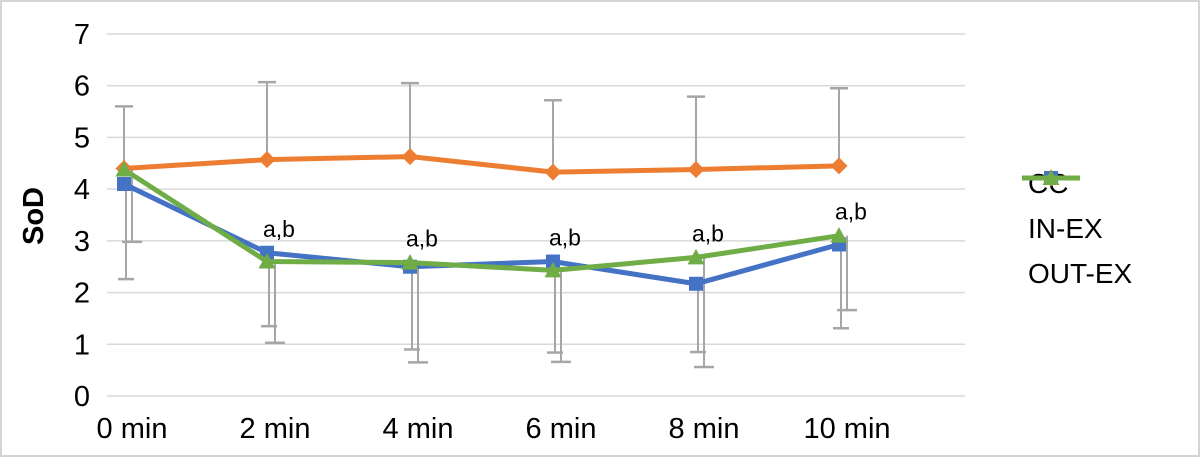 The height and width of the screenshot is (457, 1200). Describe the element at coordinates (82, 87) in the screenshot. I see `y-tick-label: 6` at that location.